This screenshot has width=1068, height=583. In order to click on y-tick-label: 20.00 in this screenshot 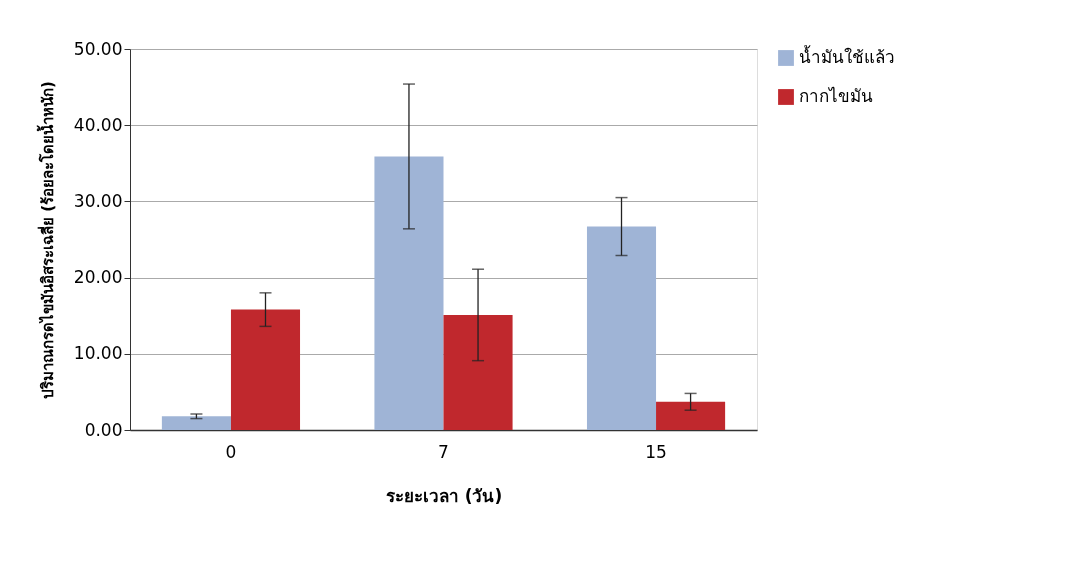, I will do `click(98, 277)`.